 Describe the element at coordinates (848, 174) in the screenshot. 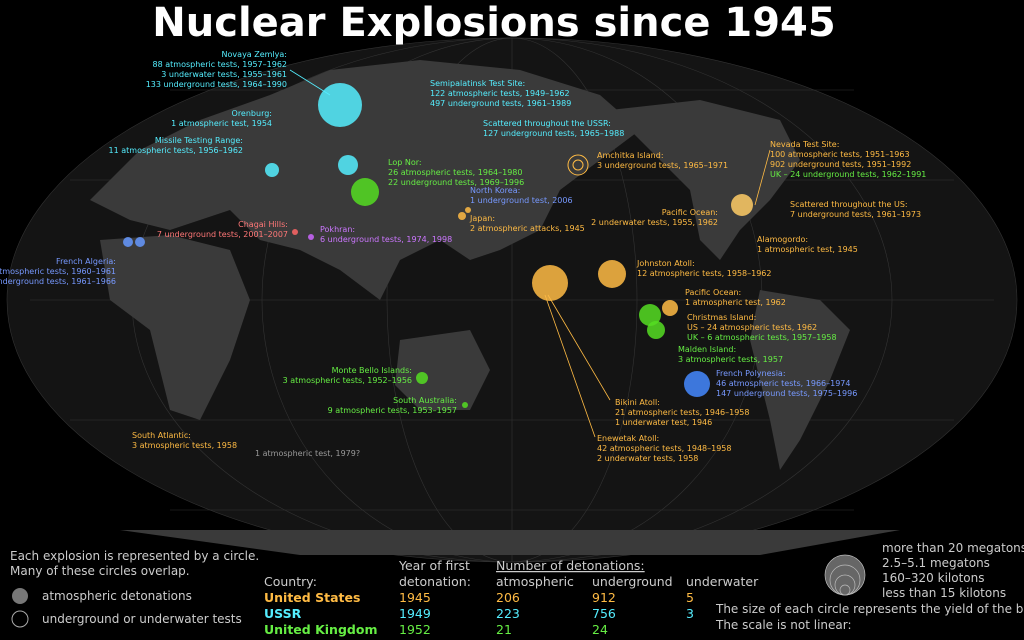

I see `site-detail: UK – 24 underground tests, 1962–1991` at that location.